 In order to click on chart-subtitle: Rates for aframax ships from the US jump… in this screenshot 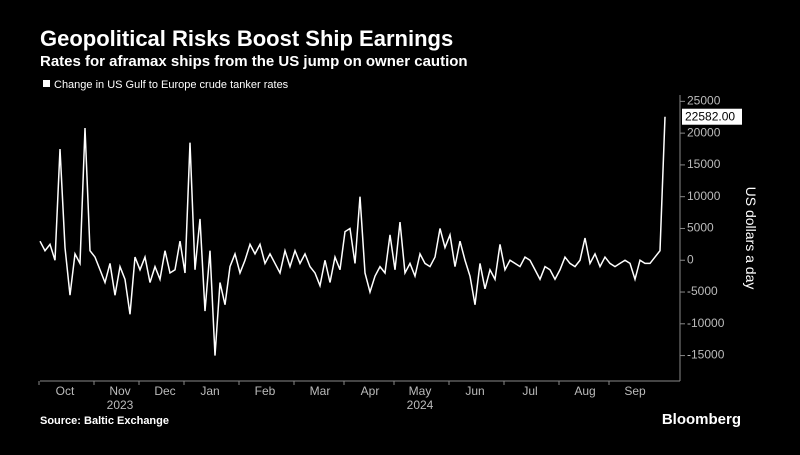, I will do `click(254, 61)`.